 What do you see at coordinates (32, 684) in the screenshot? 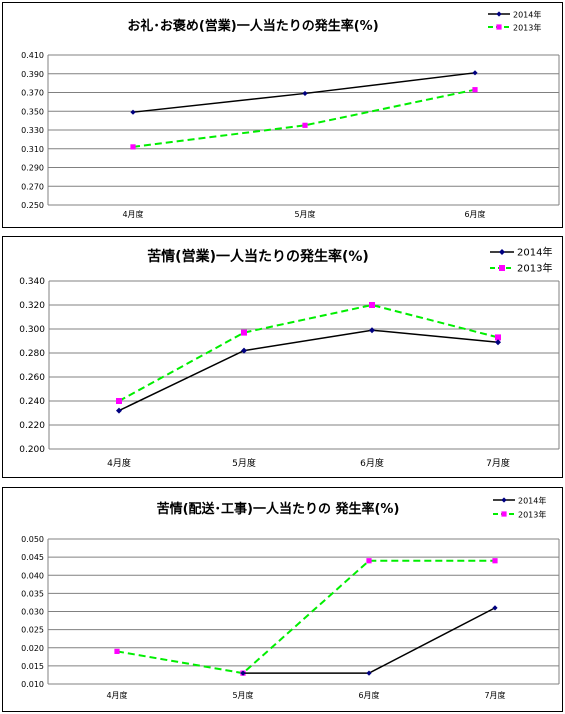
I see `y-tick-label: 0.010` at bounding box center [32, 684].